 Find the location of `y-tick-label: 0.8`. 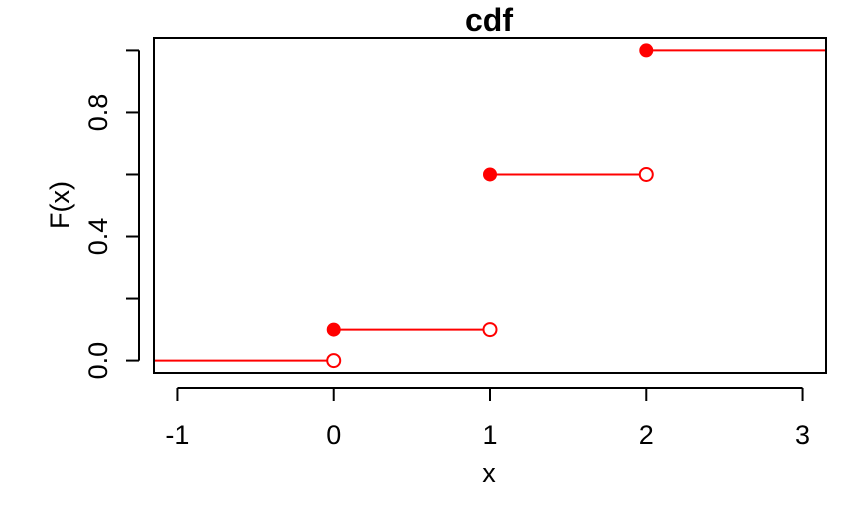

y-tick-label: 0.8 is located at coordinates (98, 113).